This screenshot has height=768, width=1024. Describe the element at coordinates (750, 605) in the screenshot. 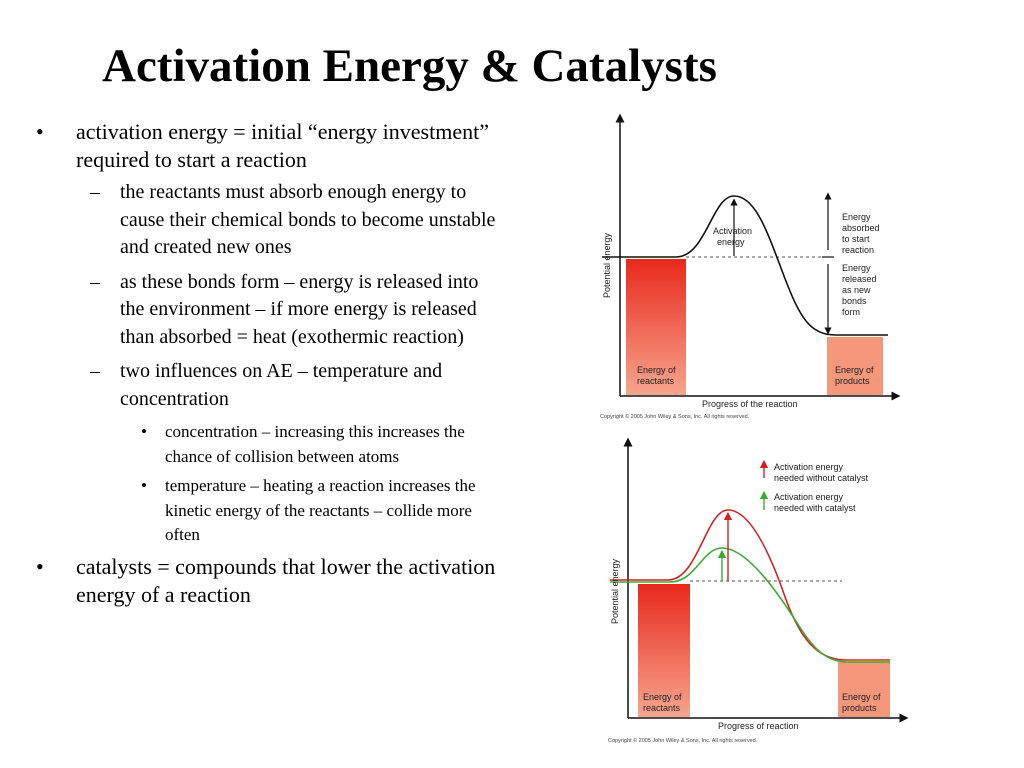

I see `curve-with-catalyst` at that location.